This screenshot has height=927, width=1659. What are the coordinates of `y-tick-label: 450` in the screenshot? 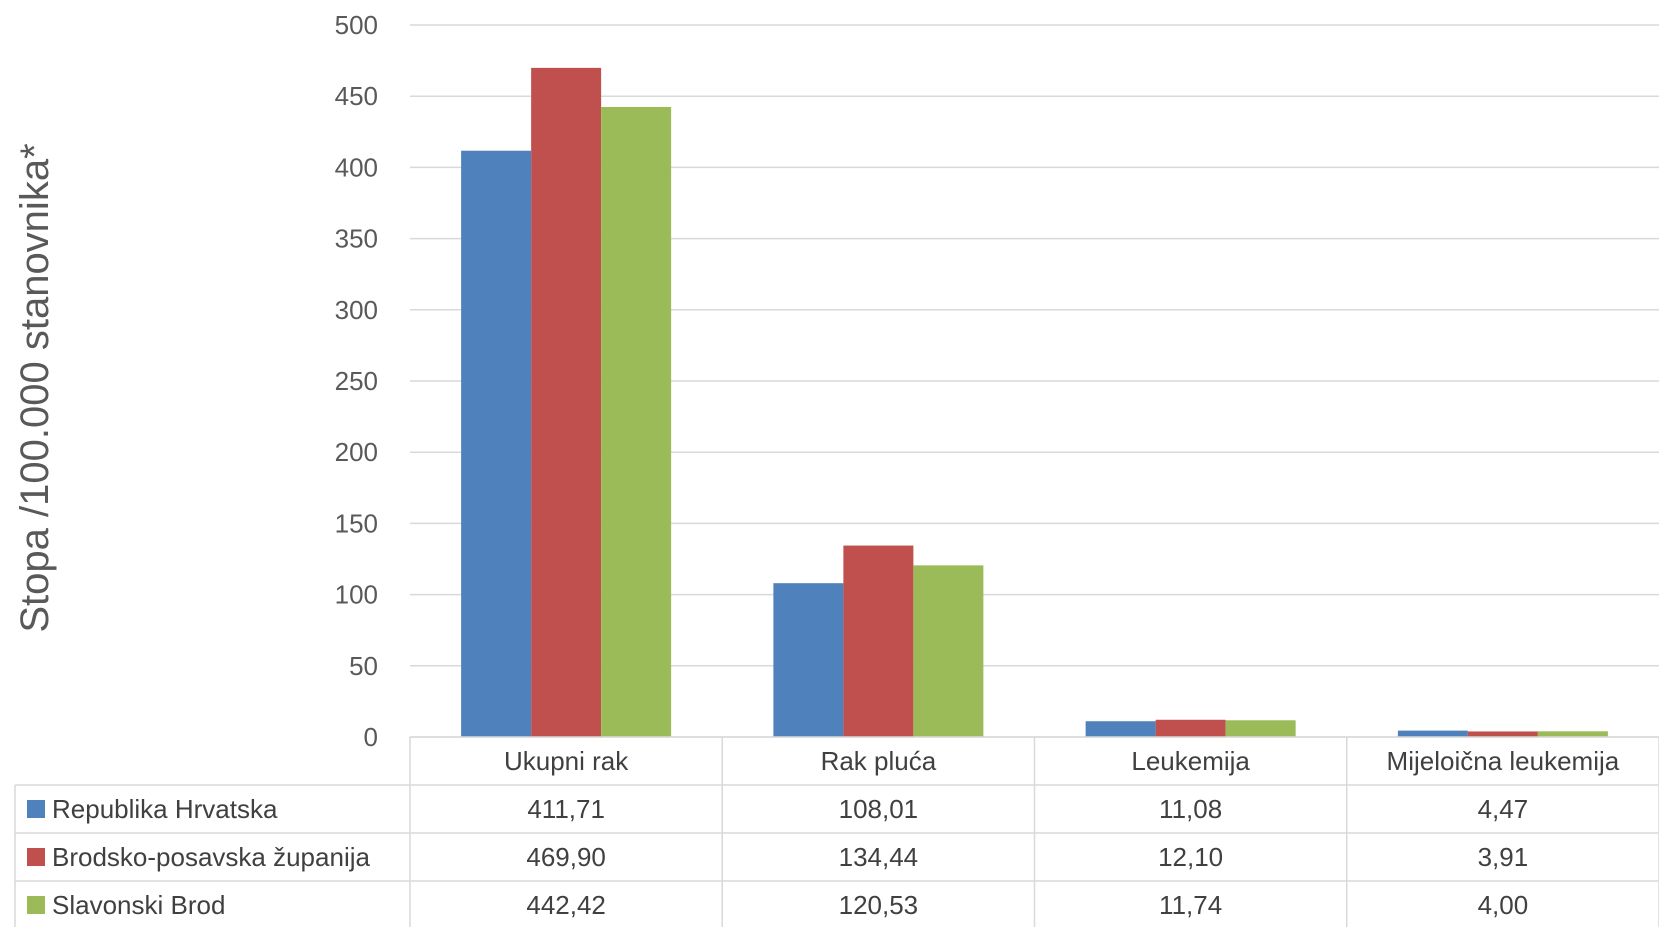 It's located at (356, 96).